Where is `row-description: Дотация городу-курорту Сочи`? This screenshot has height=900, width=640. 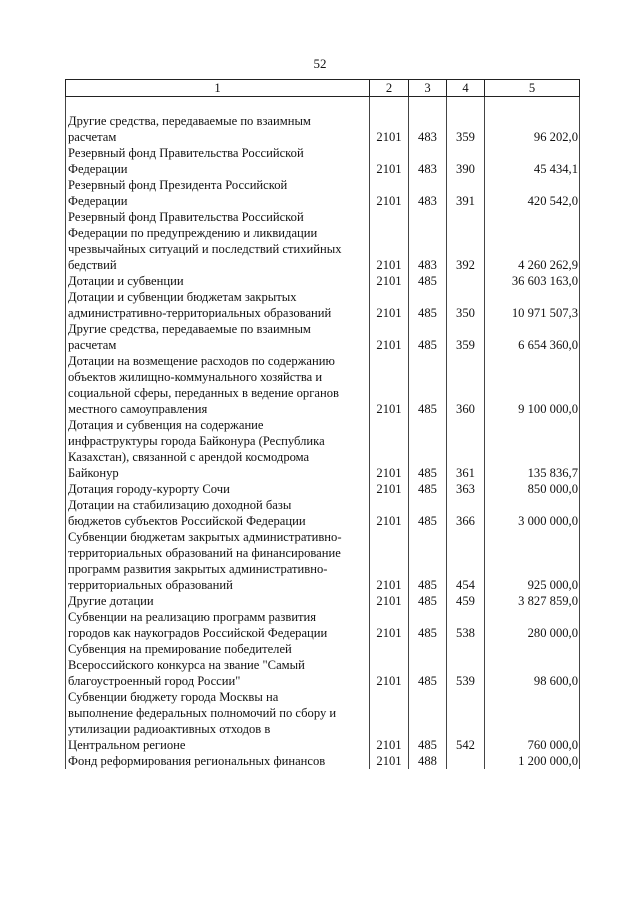 row-description: Дотация городу-курорту Сочи is located at coordinates (217, 489).